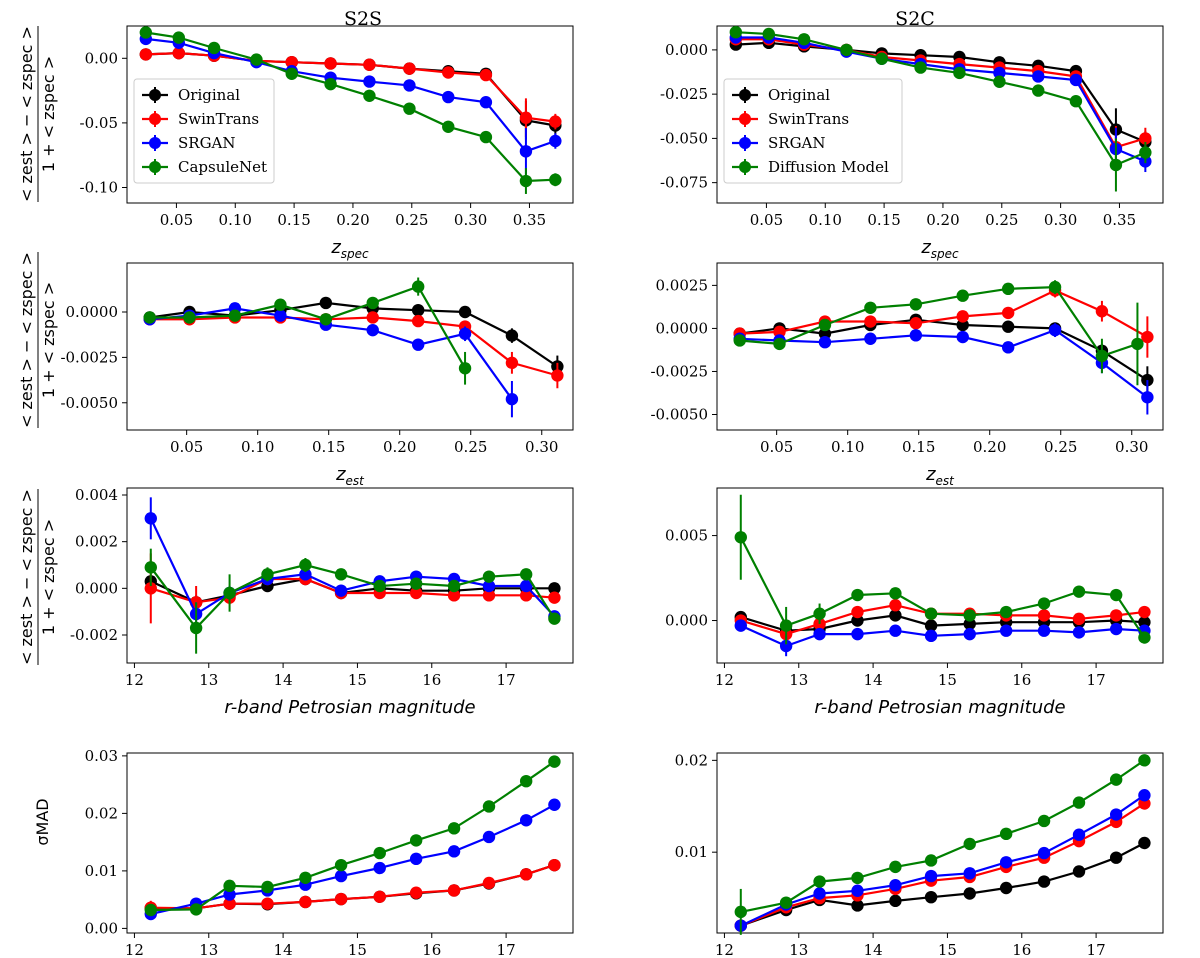 The width and height of the screenshot is (1200, 958). I want to click on ylabel-row3: < zest > − < zspec > 1 + < zspec >, so click(37, 577).